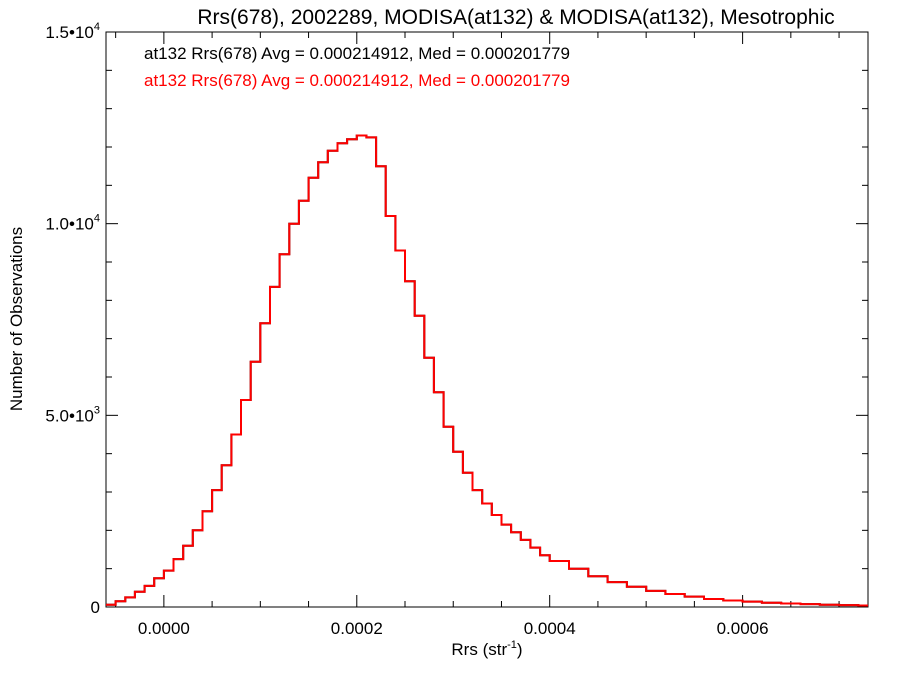 The height and width of the screenshot is (675, 900). Describe the element at coordinates (72, 31) in the screenshot. I see `y-tick-label: 1.5•104` at that location.